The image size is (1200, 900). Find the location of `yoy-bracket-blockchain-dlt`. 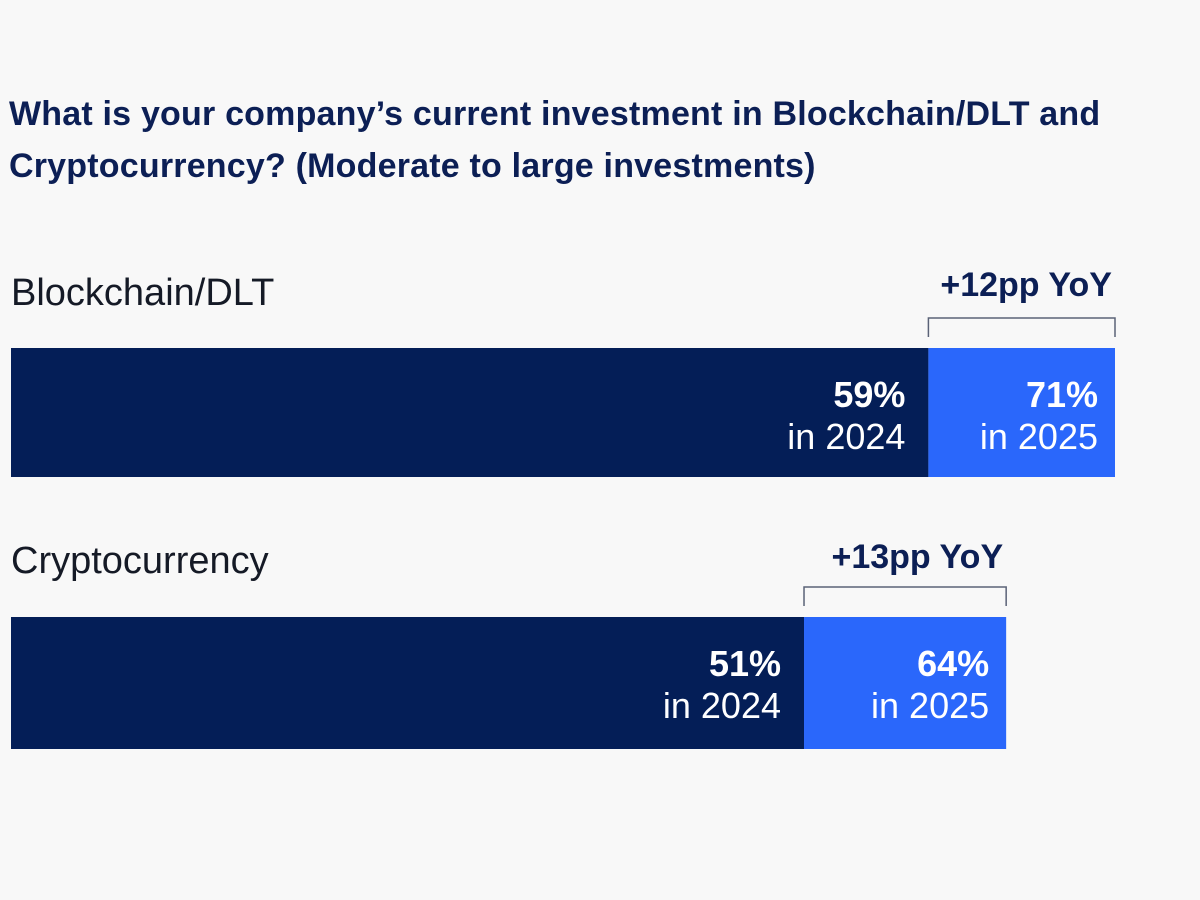

yoy-bracket-blockchain-dlt is located at coordinates (1021, 327).